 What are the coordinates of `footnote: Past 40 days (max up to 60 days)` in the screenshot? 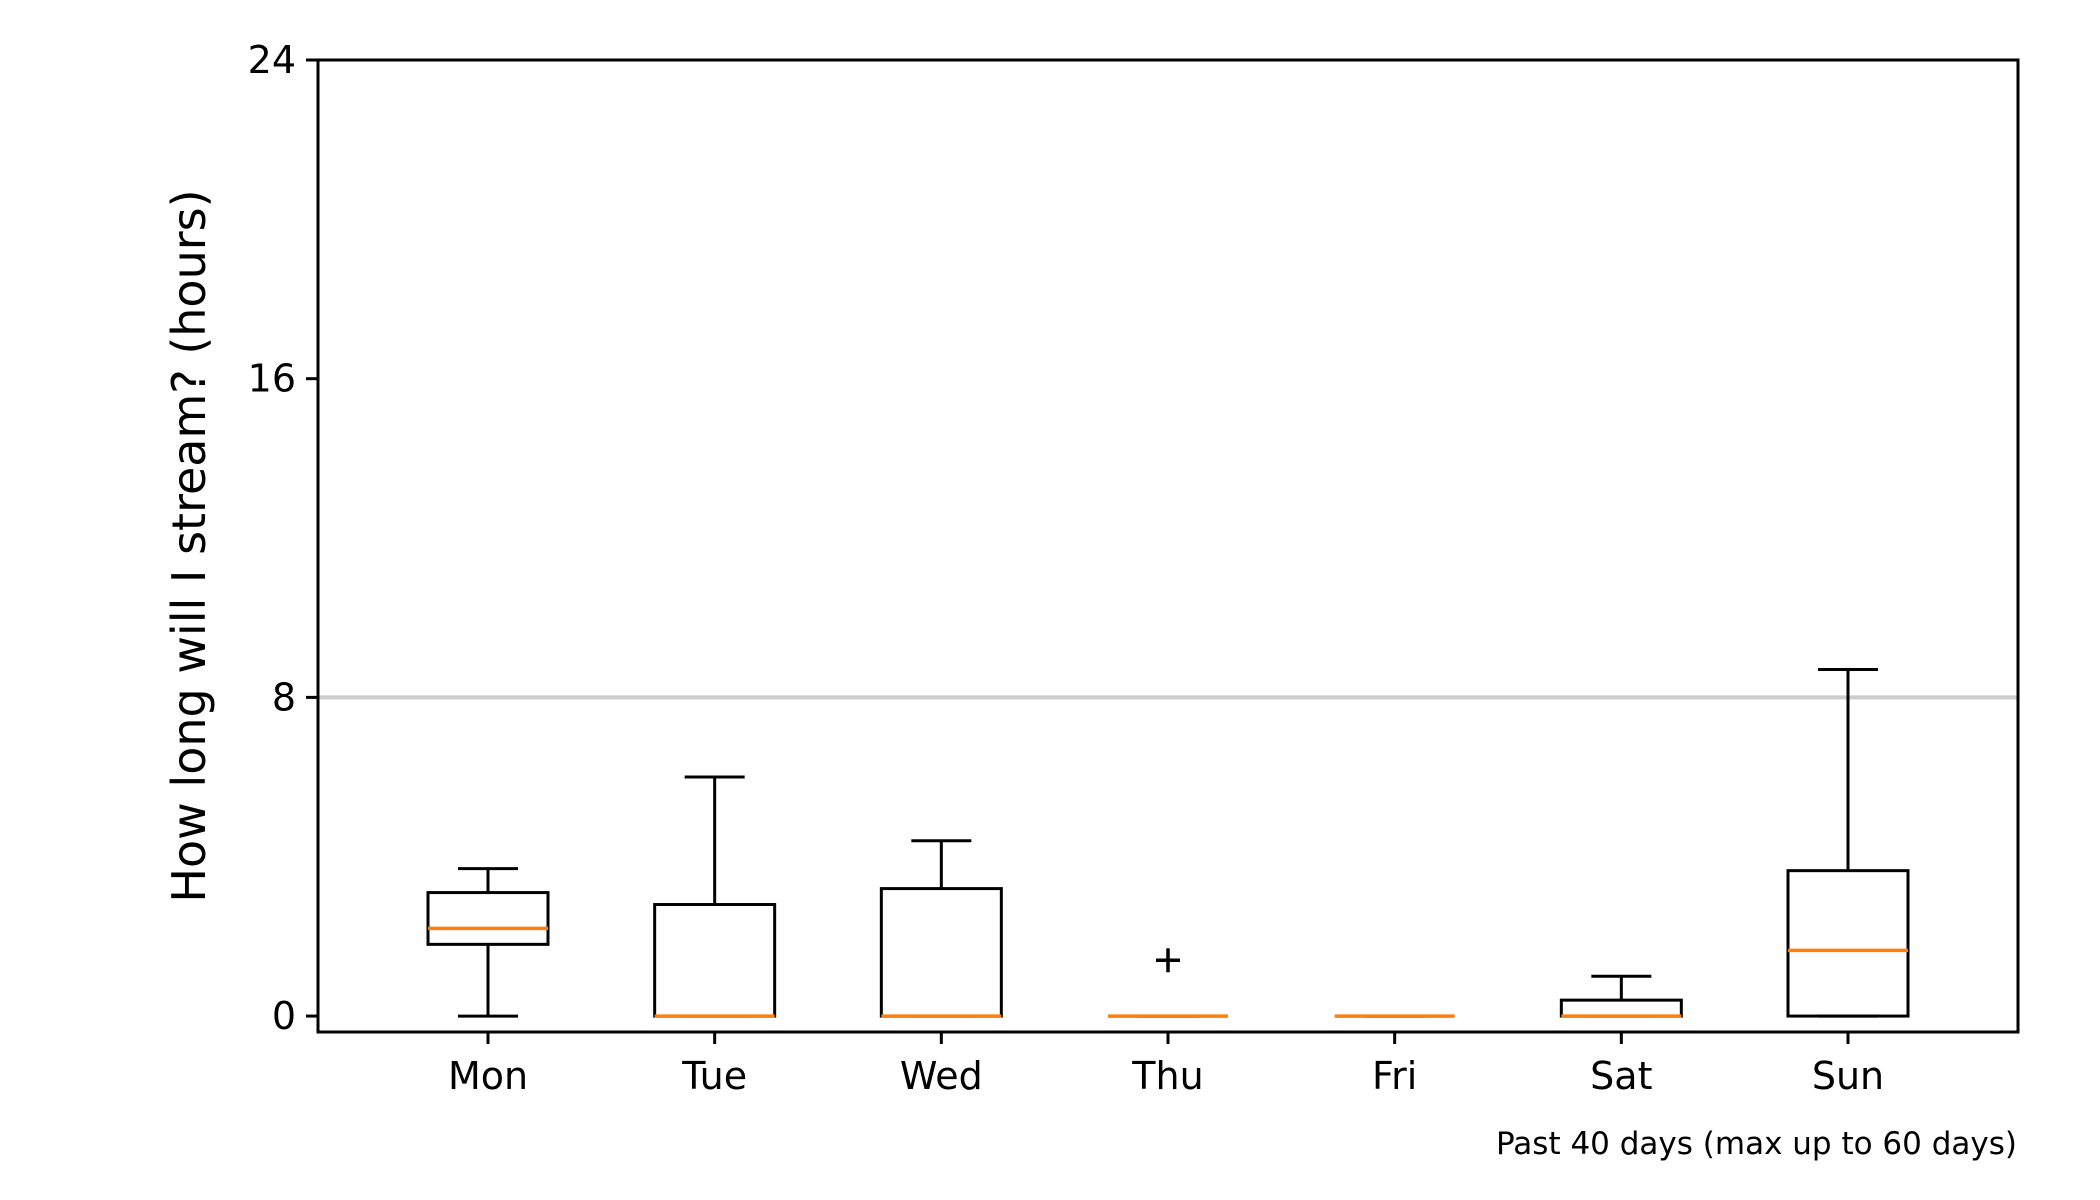 It's located at (1756, 1144).